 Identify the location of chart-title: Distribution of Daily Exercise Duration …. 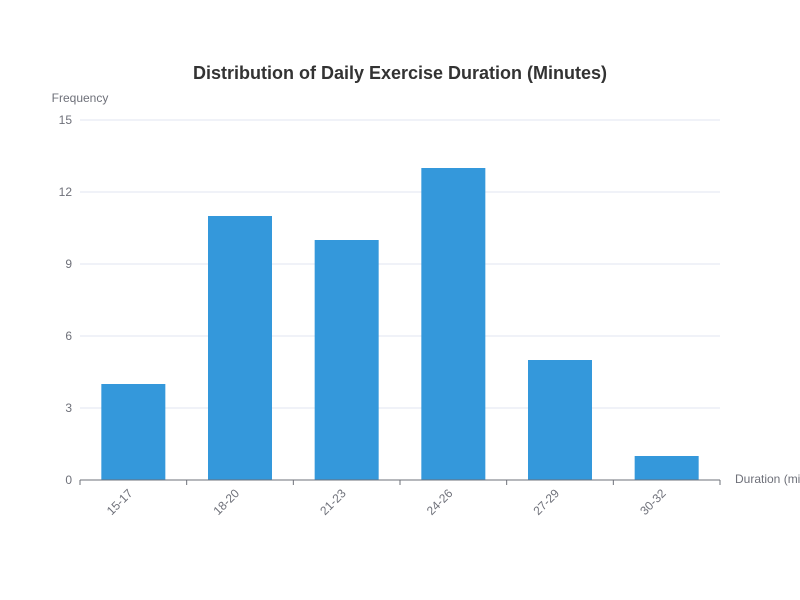
(400, 73).